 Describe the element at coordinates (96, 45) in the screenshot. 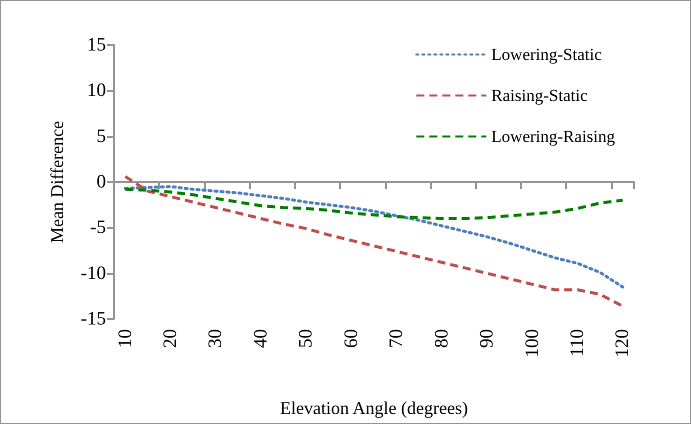

I see `y-tick-label: 15` at that location.